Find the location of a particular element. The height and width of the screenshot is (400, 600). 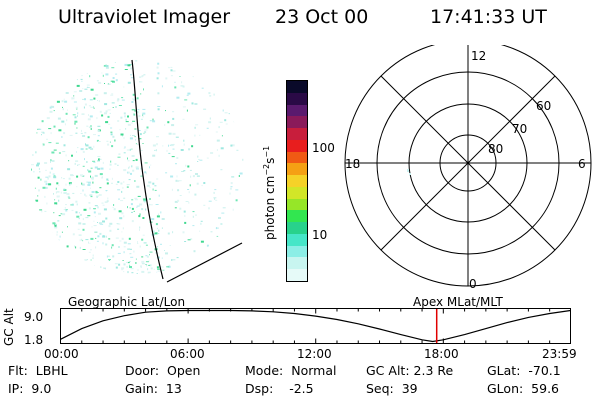

mlt-label-6: 6 is located at coordinates (582, 164).